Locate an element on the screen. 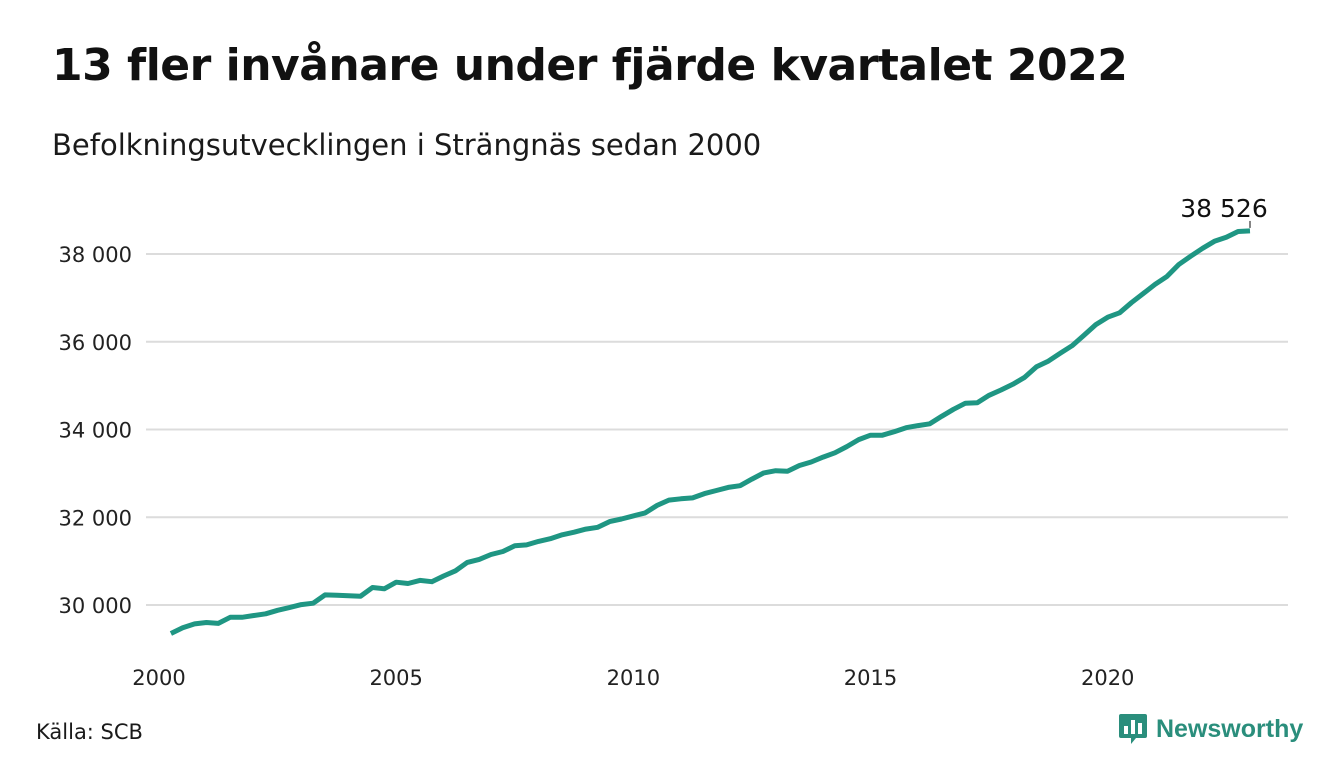 The height and width of the screenshot is (780, 1340). brand-logo: Newsworthy is located at coordinates (1210, 729).